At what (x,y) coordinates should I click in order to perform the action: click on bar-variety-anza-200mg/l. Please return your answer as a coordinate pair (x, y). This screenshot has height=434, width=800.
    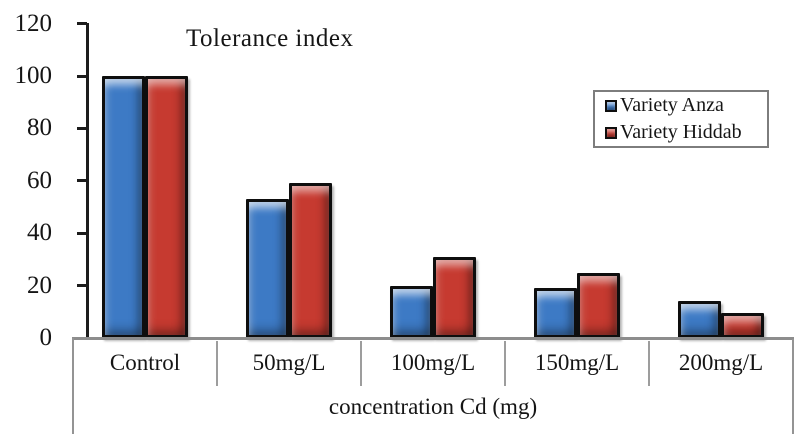
    Looking at the image, I should click on (699, 319).